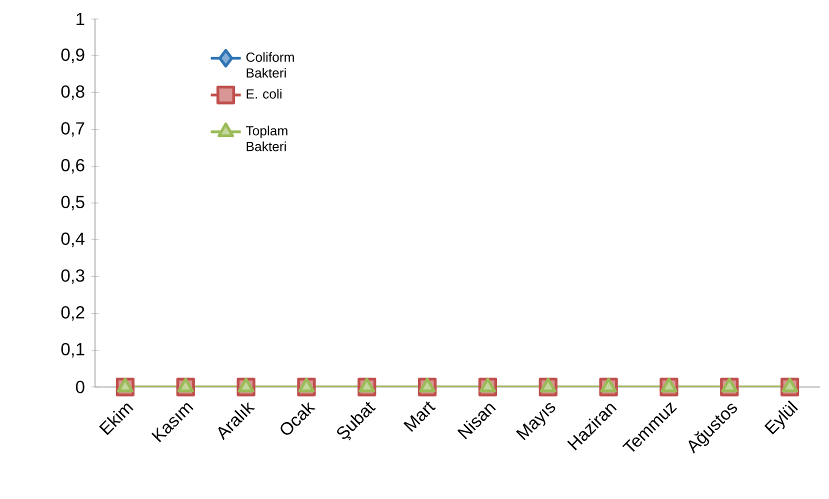 This screenshot has height=499, width=829. Describe the element at coordinates (72, 276) in the screenshot. I see `y-tick-label: 0,3` at that location.